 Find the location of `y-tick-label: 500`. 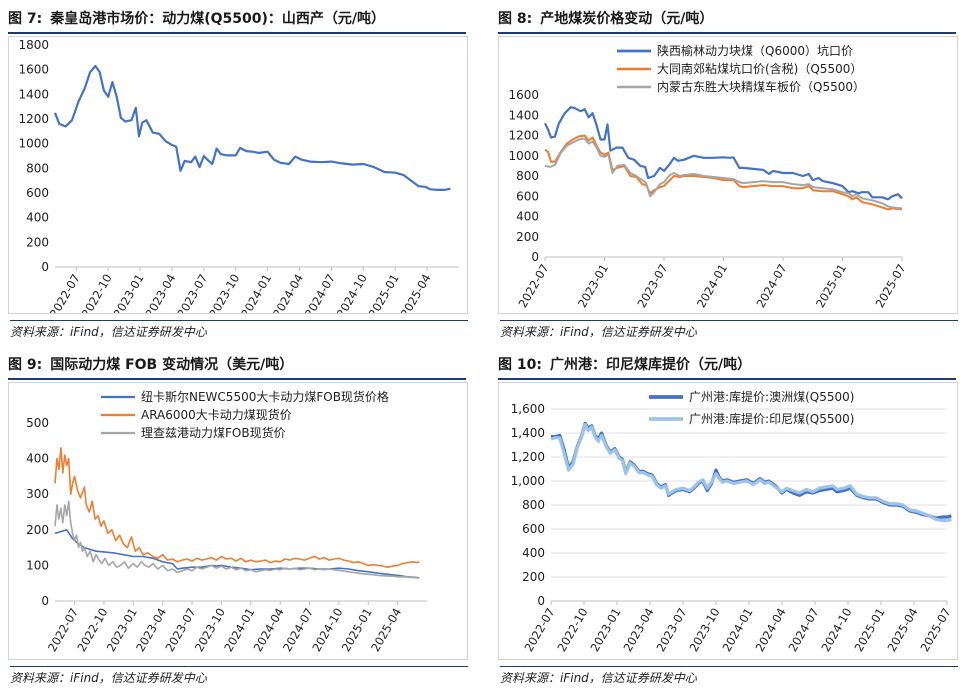

y-tick-label: 500 is located at coordinates (37, 423).